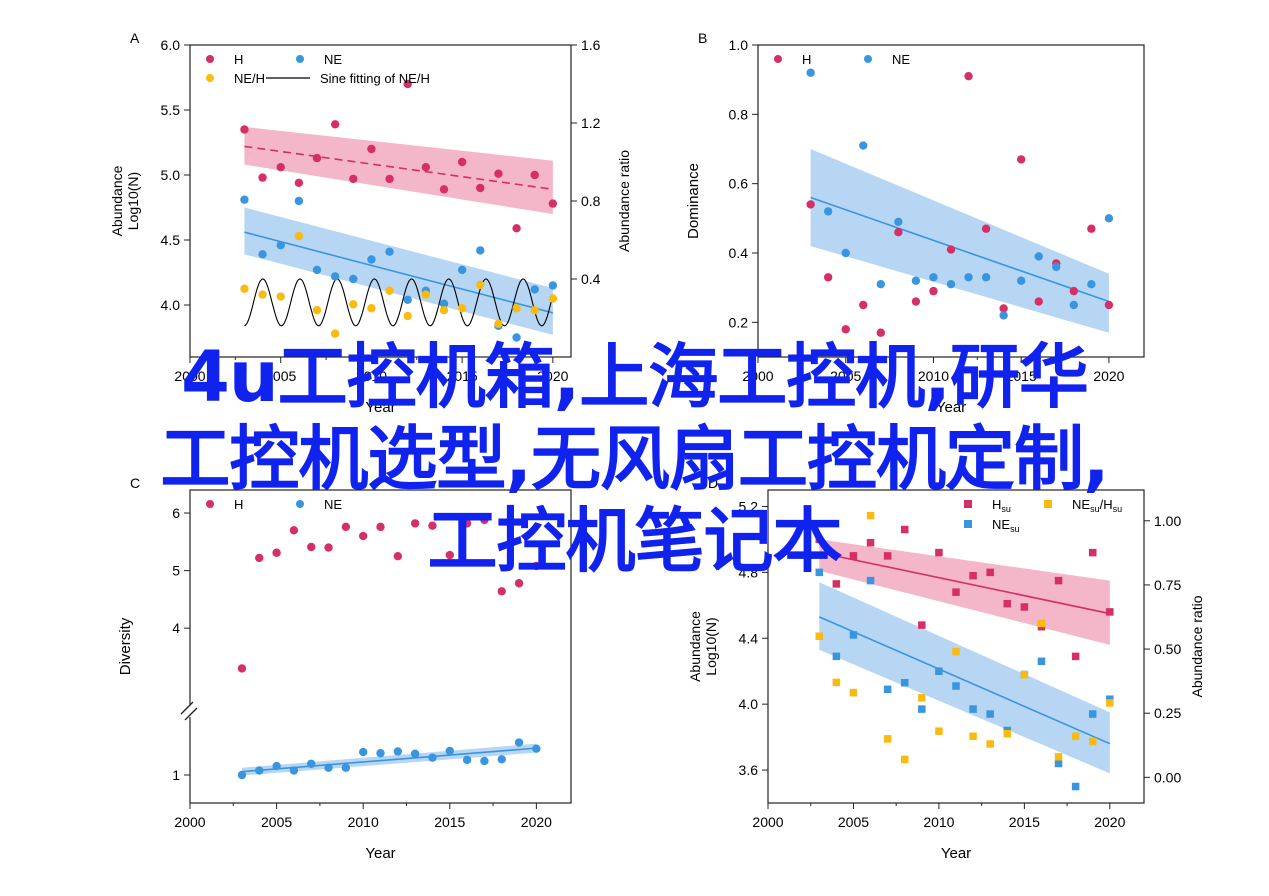  What do you see at coordinates (274, 504) in the screenshot?
I see `legend: H NE` at bounding box center [274, 504].